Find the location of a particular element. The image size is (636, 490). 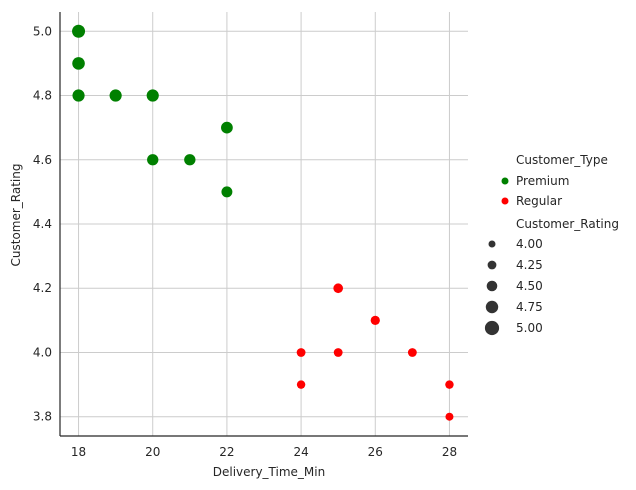

legend-size-label: 4.75 is located at coordinates (529, 307).